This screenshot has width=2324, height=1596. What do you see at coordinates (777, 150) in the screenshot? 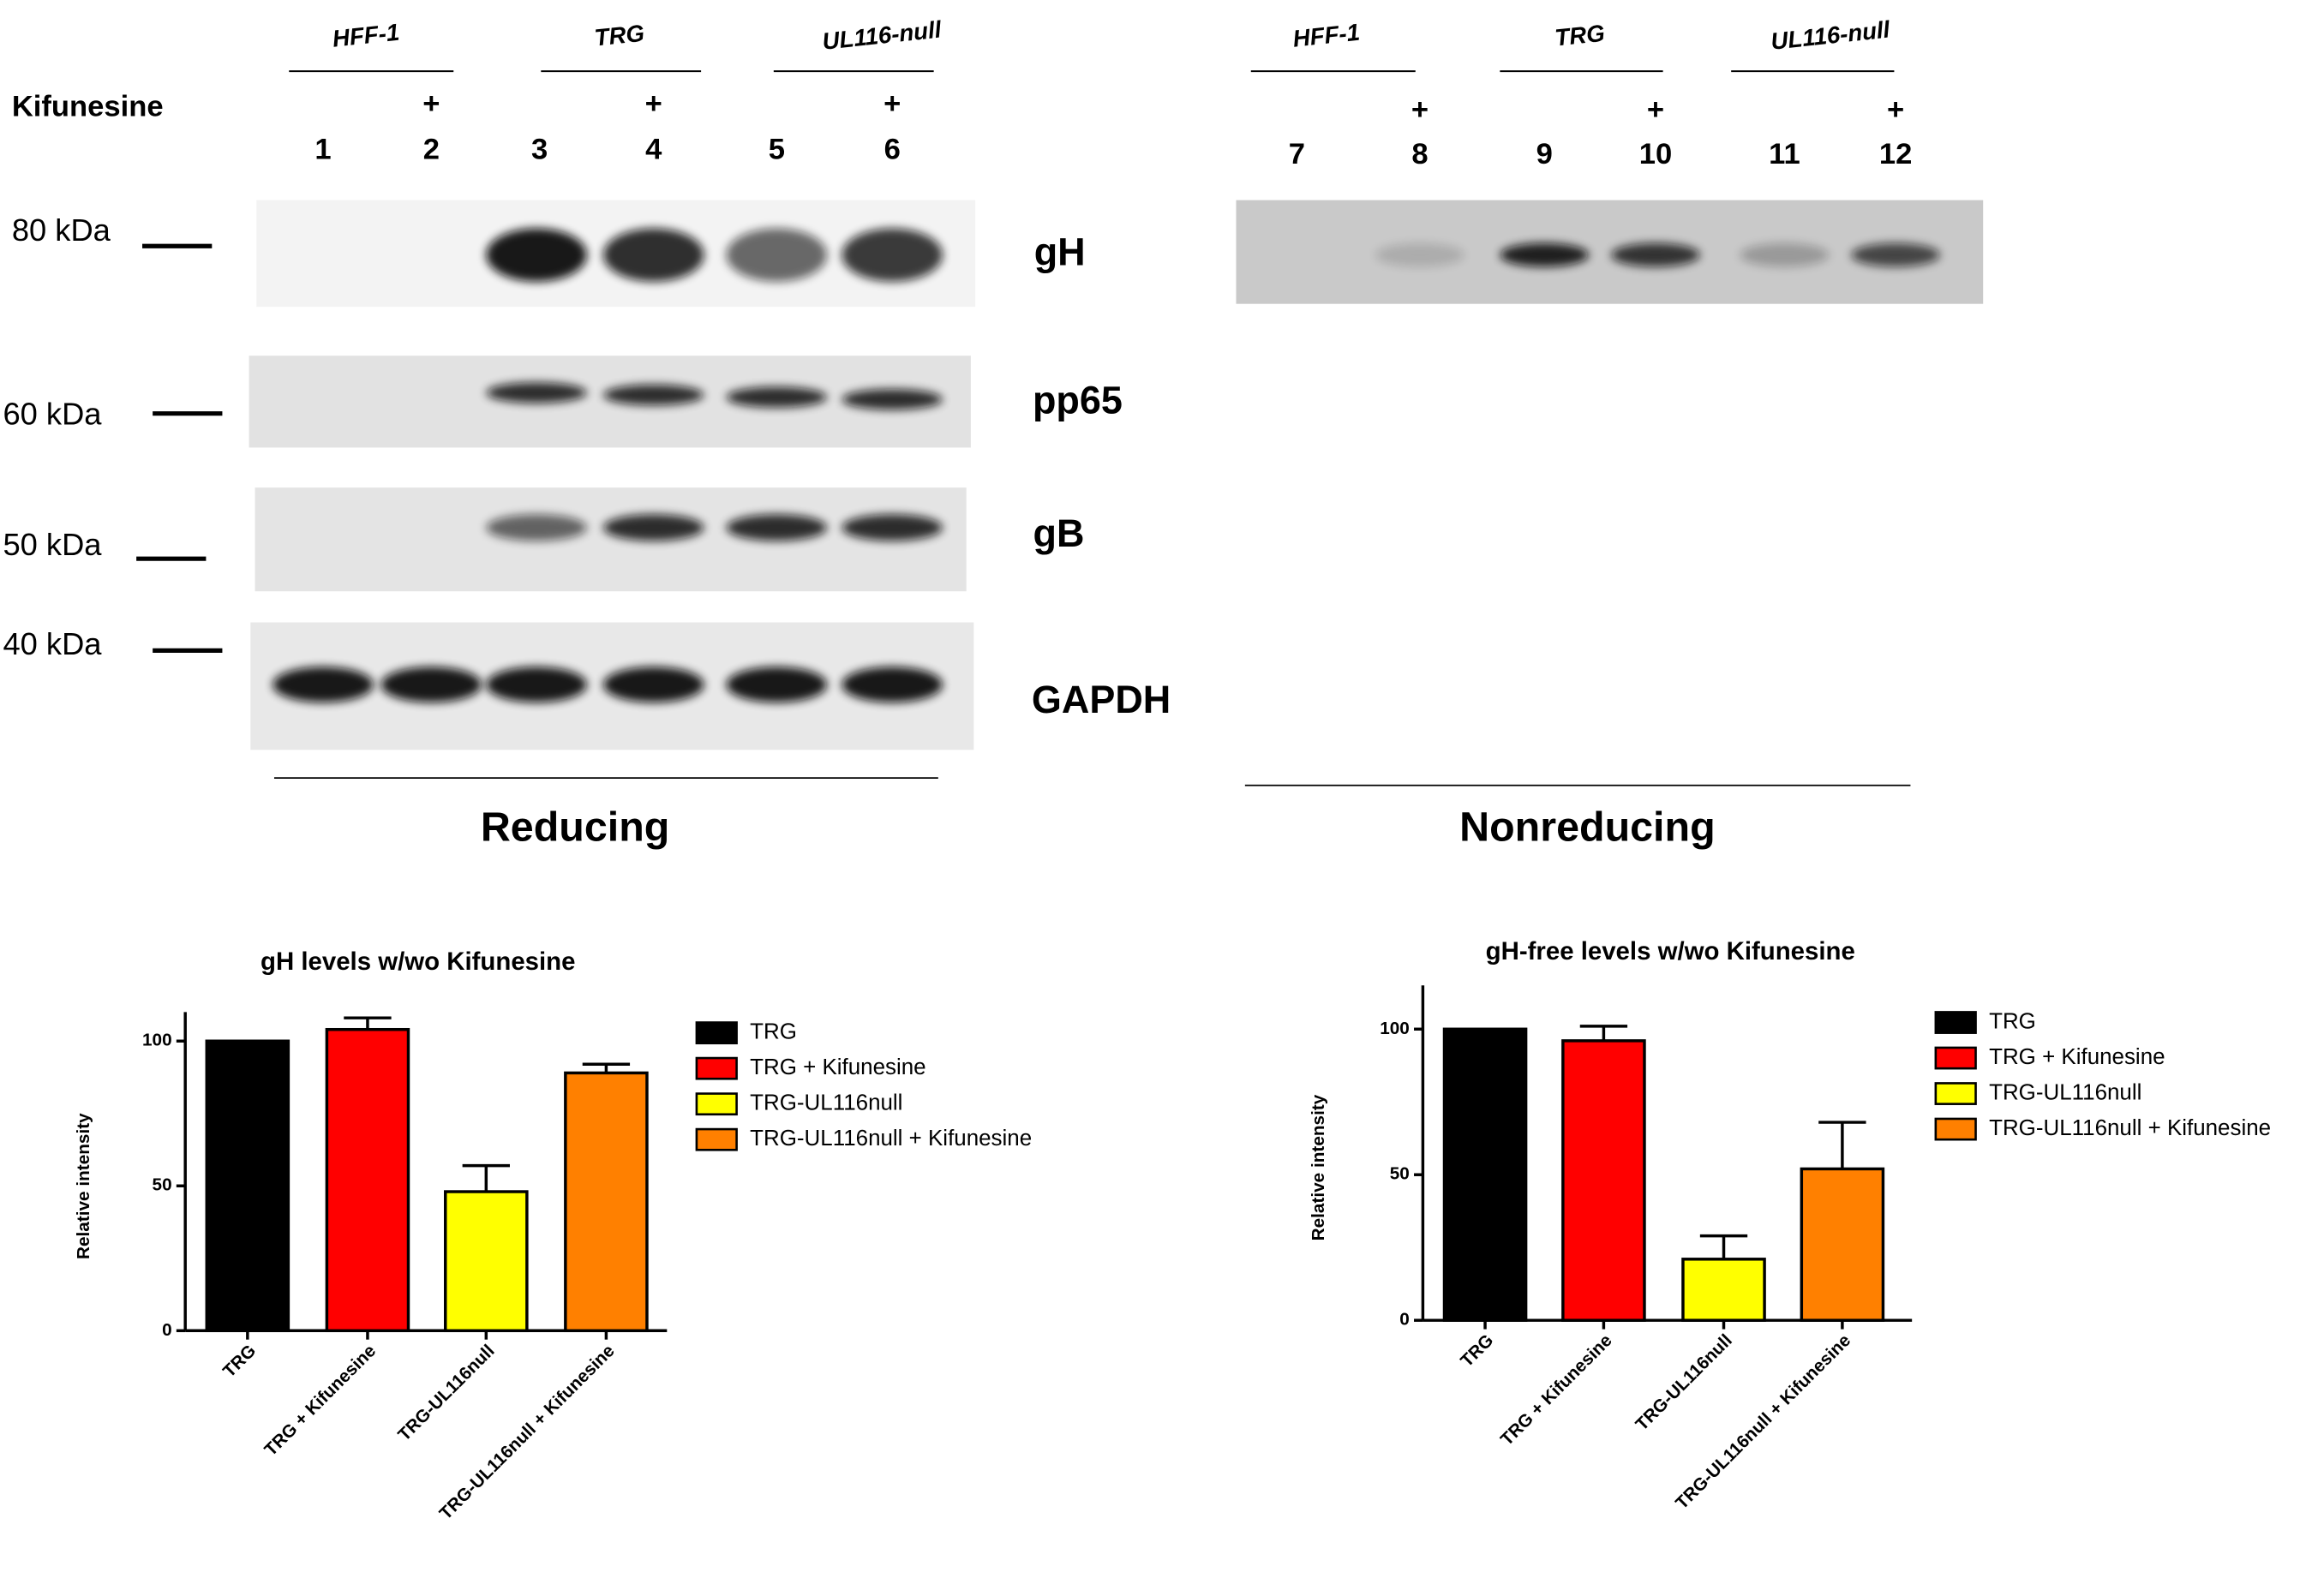
I see `lane-number: 5` at bounding box center [777, 150].